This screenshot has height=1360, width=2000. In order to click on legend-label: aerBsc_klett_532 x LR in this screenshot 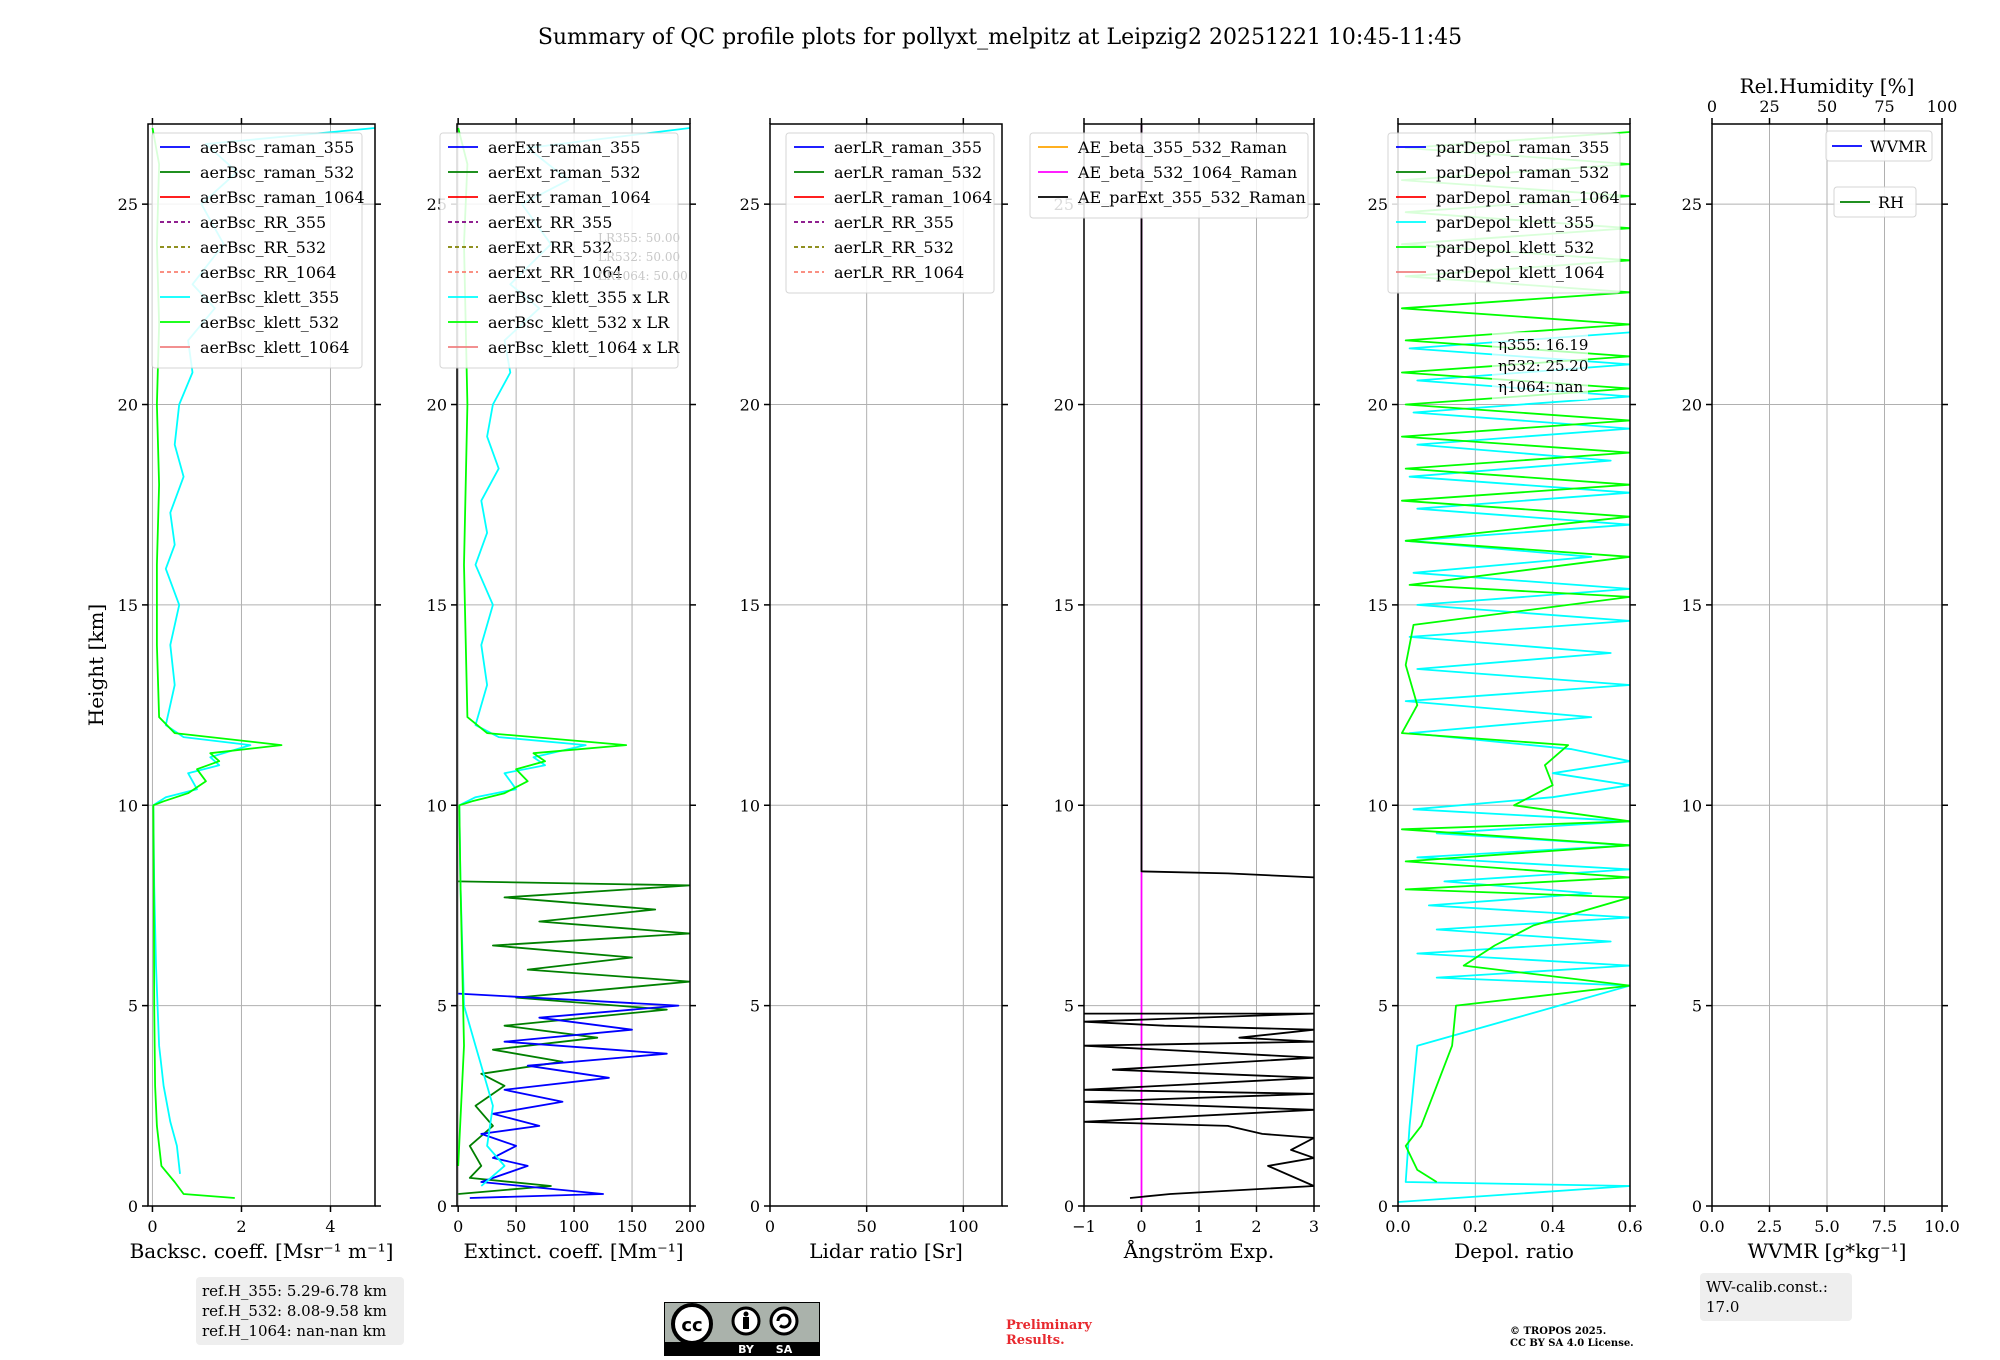, I will do `click(579, 322)`.